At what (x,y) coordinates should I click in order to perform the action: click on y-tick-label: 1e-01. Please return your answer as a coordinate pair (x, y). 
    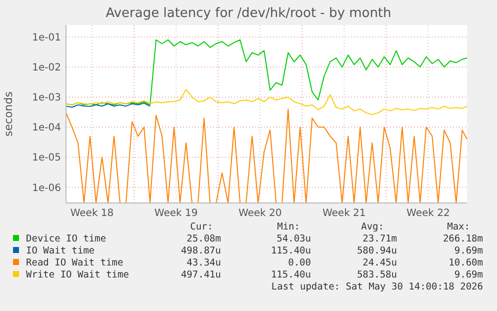
    Looking at the image, I should click on (46, 38).